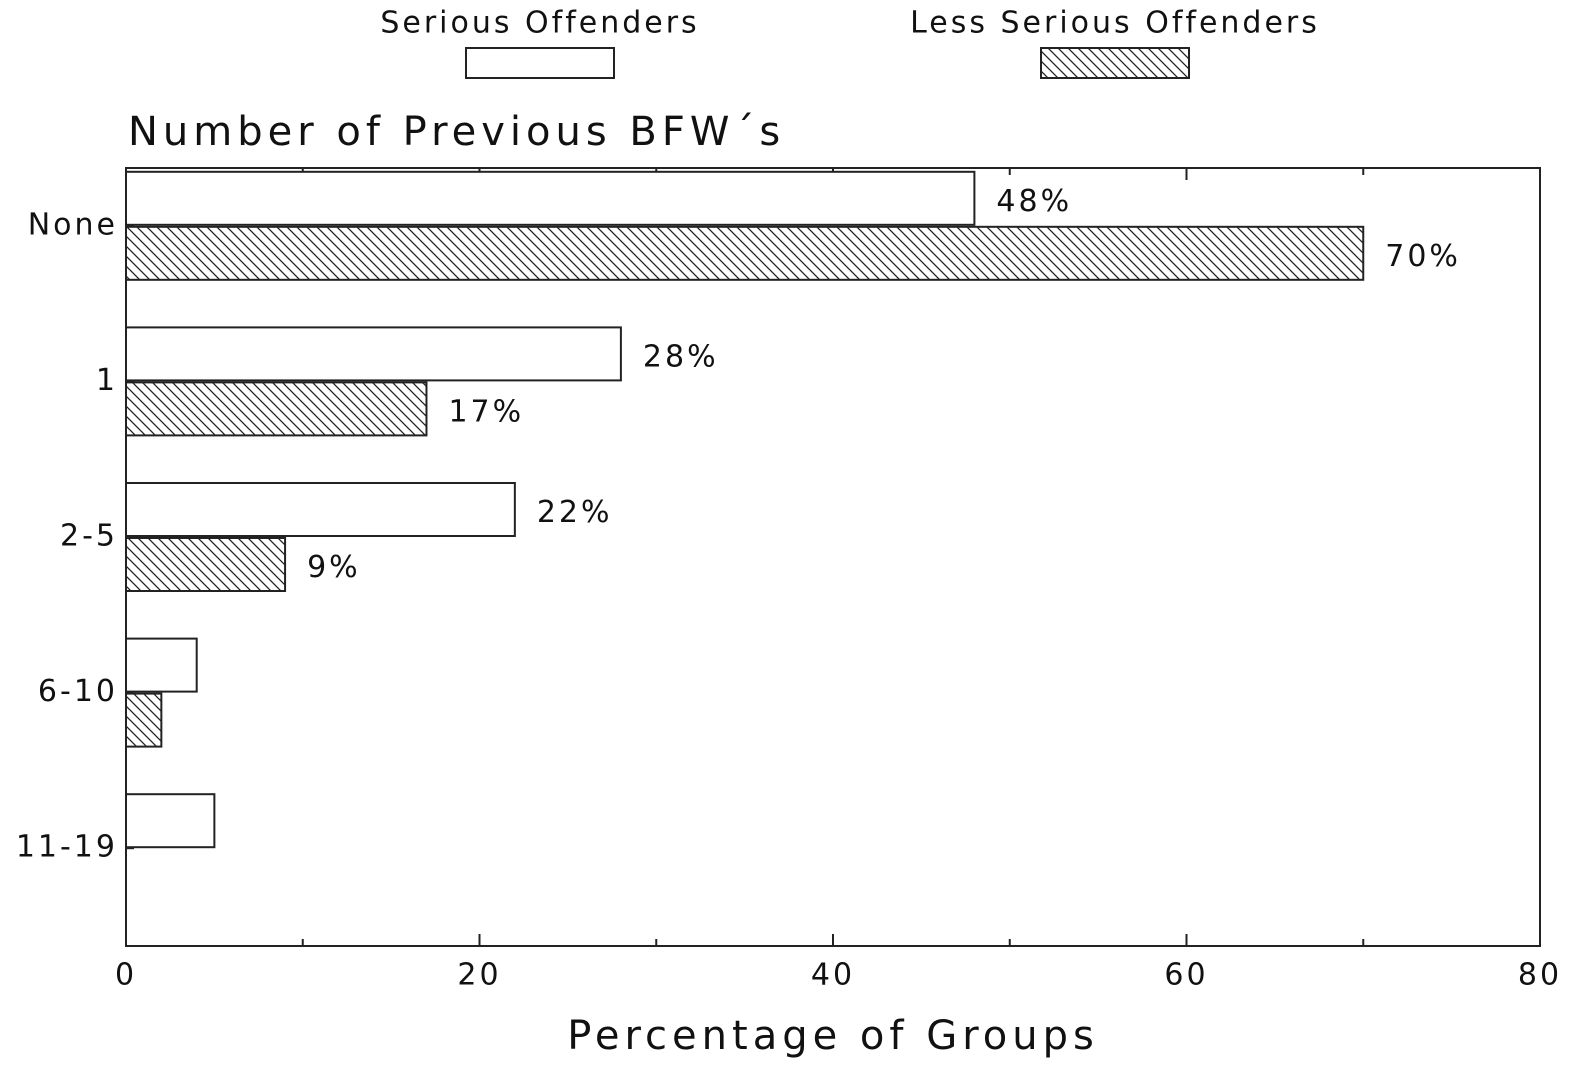 Image resolution: width=1595 pixels, height=1082 pixels. What do you see at coordinates (107, 380) in the screenshot?
I see `y-tick-label: 1` at bounding box center [107, 380].